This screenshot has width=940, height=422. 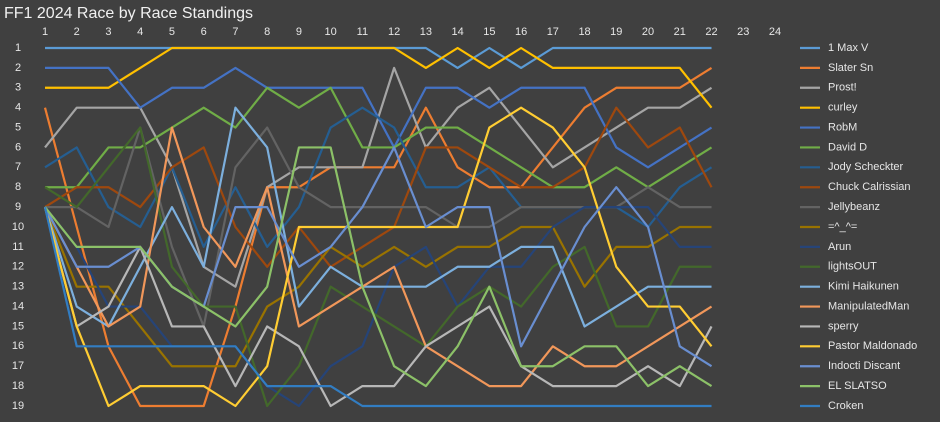 What do you see at coordinates (128, 13) in the screenshot?
I see `chart-title: FF1 2024 Race by Race Standings` at bounding box center [128, 13].